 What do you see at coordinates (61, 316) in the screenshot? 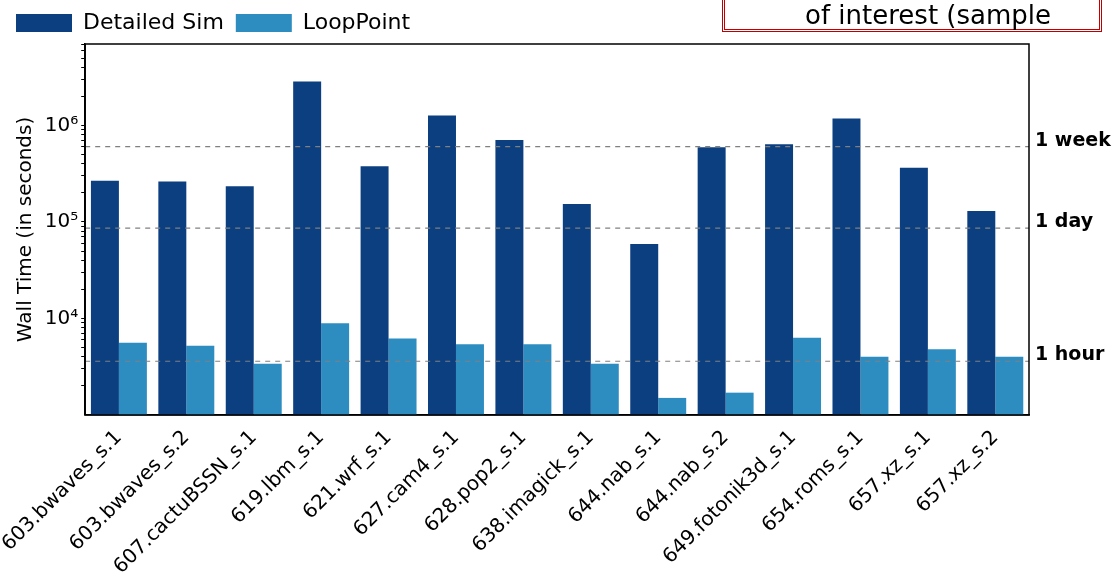
I see `y-tick-label: 10⁴` at bounding box center [61, 316].